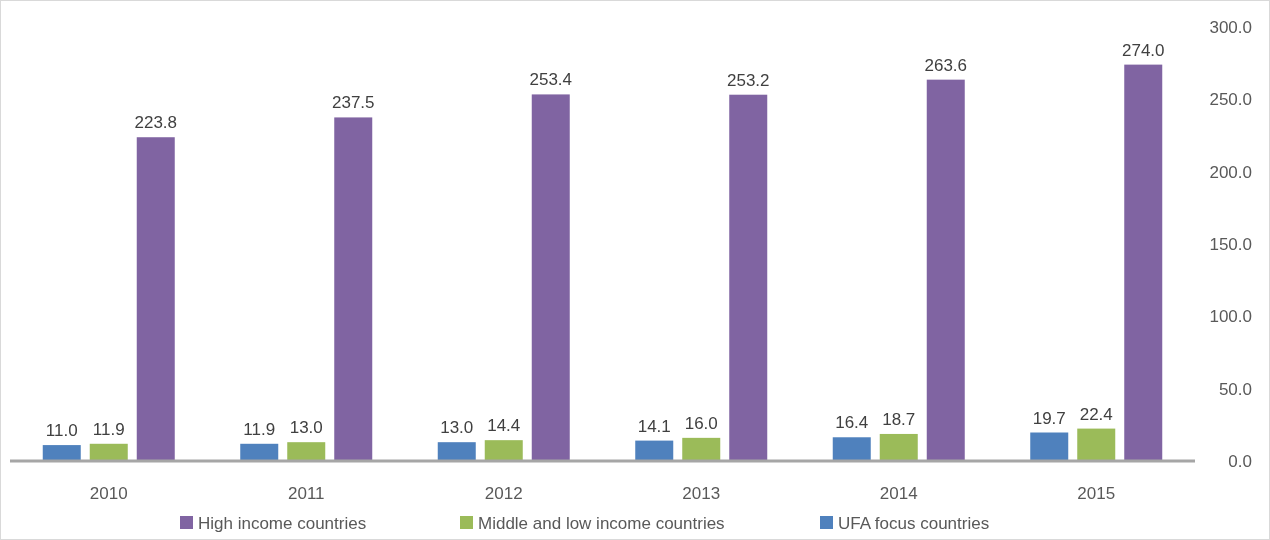  I want to click on y-tick-label: 300.0, so click(1230, 27).